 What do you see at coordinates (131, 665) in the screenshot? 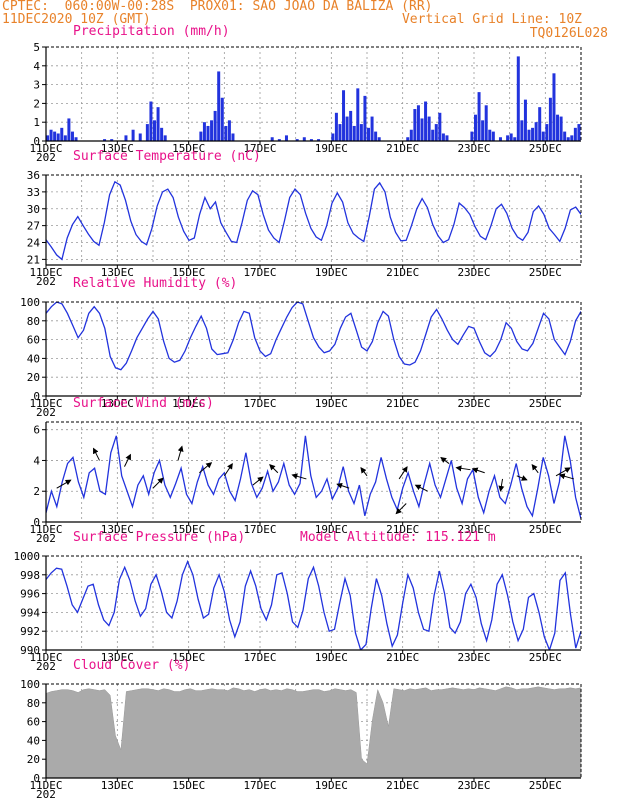
I see `panel-title-cloud: Cloud Cover (%)` at bounding box center [131, 665].